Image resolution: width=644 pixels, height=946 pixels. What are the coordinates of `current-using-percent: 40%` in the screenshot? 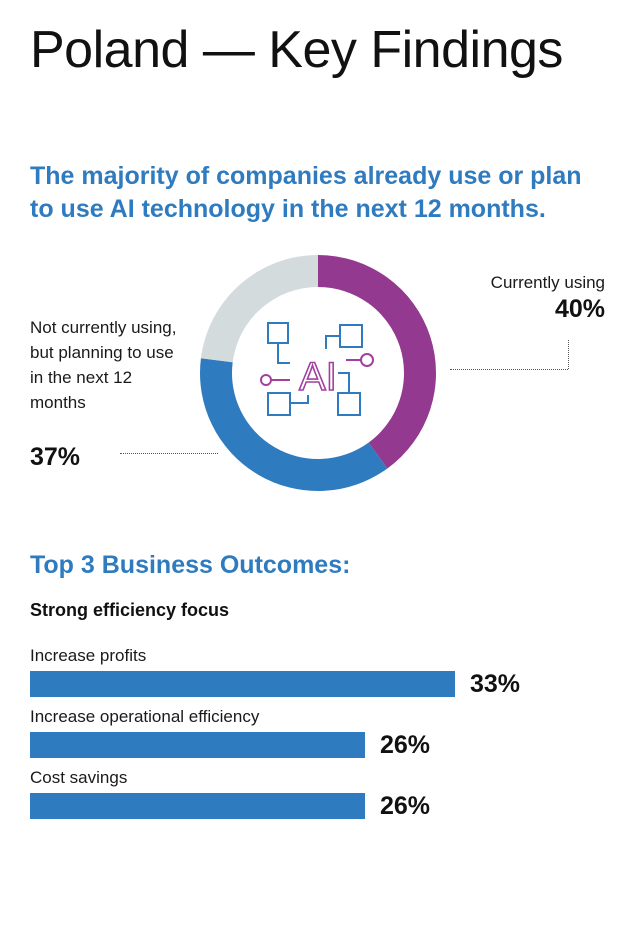 It's located at (579, 309).